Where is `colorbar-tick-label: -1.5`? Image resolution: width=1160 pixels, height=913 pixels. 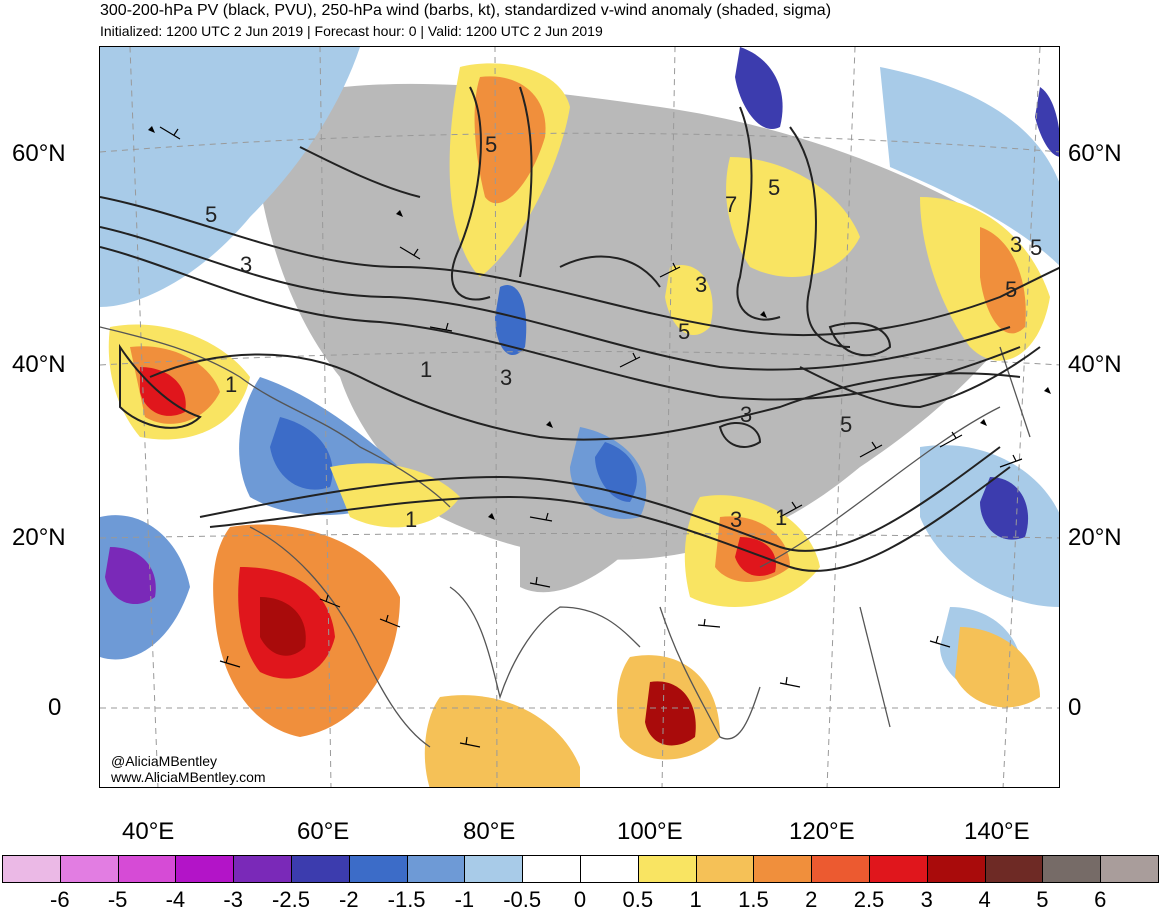 colorbar-tick-label: -1.5 is located at coordinates (406, 899).